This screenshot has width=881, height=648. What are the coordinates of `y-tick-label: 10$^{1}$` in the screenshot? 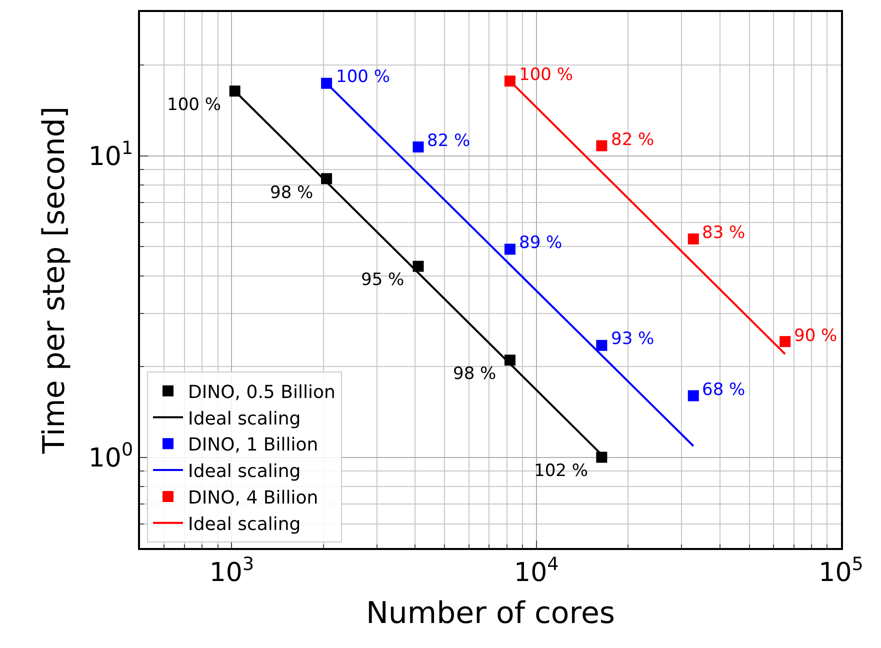 It's located at (111, 155).